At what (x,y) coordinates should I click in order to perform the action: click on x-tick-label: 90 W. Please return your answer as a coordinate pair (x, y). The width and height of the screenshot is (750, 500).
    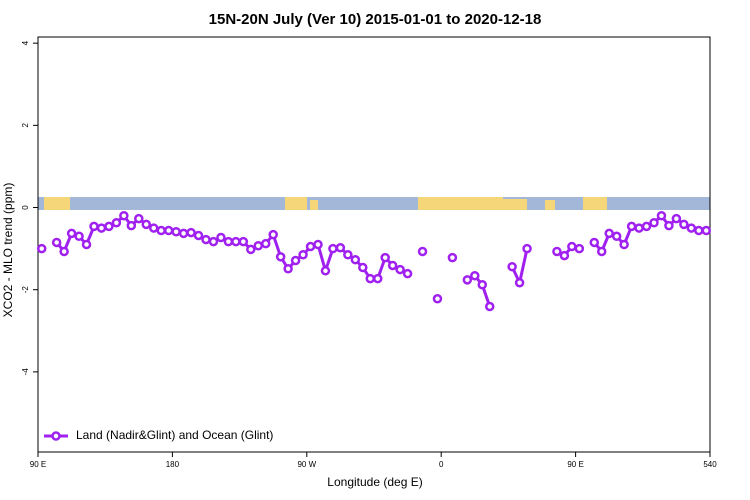
    Looking at the image, I should click on (306, 464).